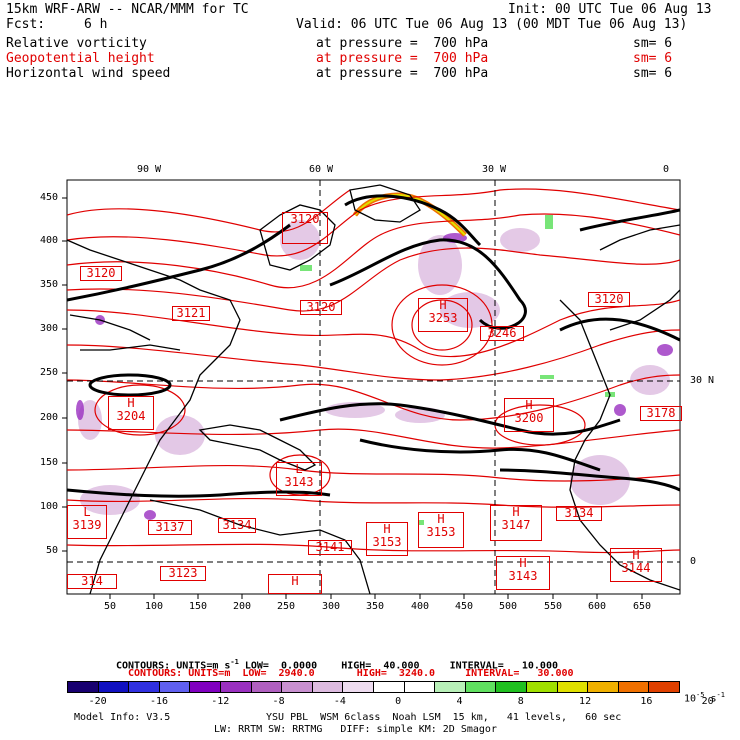 The image size is (740, 740). I want to click on lon-label-90w: 90 W, so click(149, 169).